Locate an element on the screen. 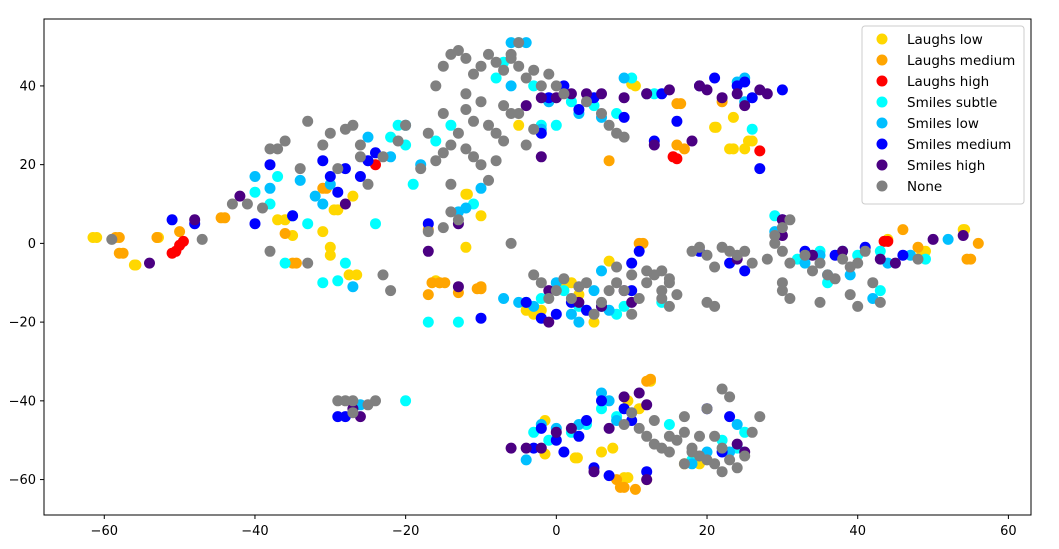 The width and height of the screenshot is (1059, 549). legend-marker is located at coordinates (882, 102).